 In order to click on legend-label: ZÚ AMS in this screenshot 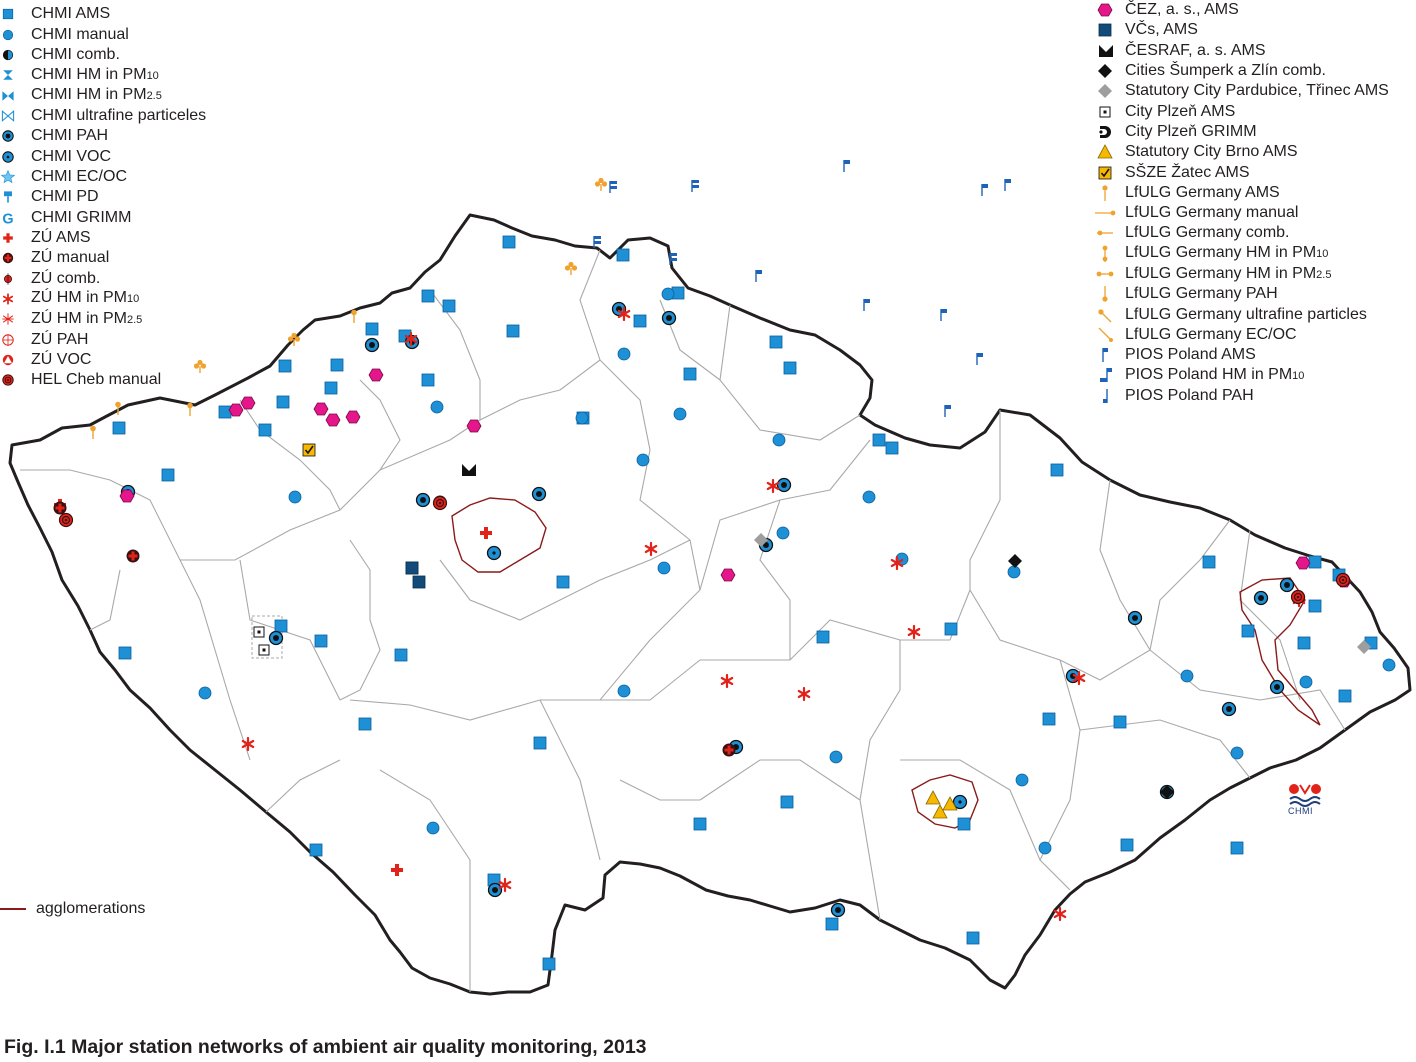, I will do `click(61, 237)`.